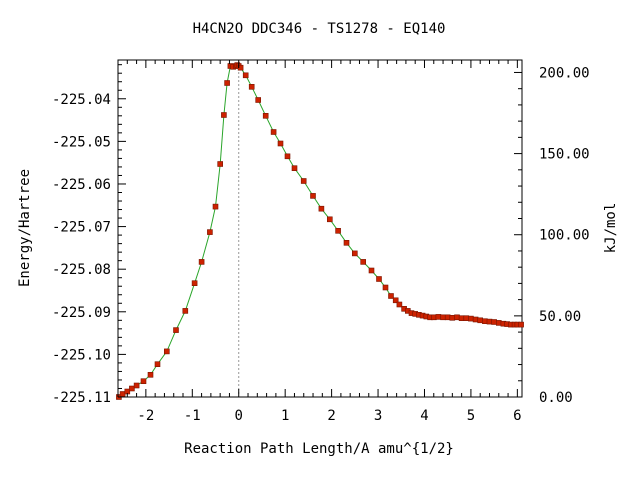 The height and width of the screenshot is (480, 640). I want to click on y2-tick-label: 150.00, so click(564, 155).